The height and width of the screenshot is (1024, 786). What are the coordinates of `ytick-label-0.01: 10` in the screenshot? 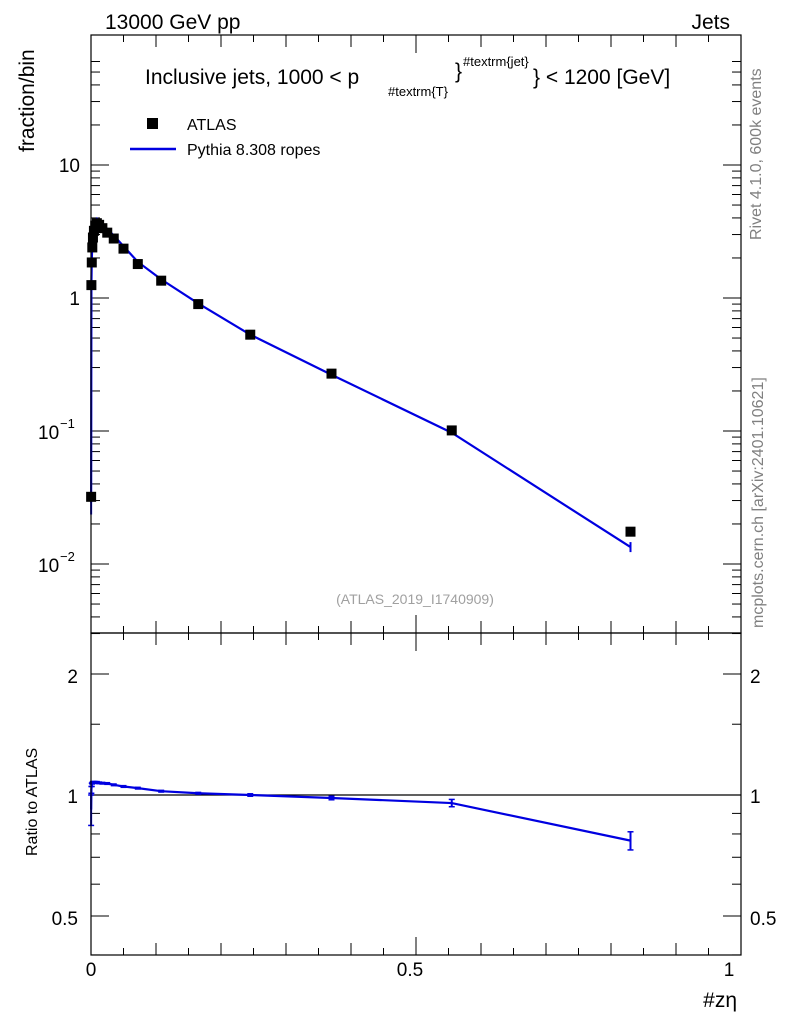 It's located at (48, 566).